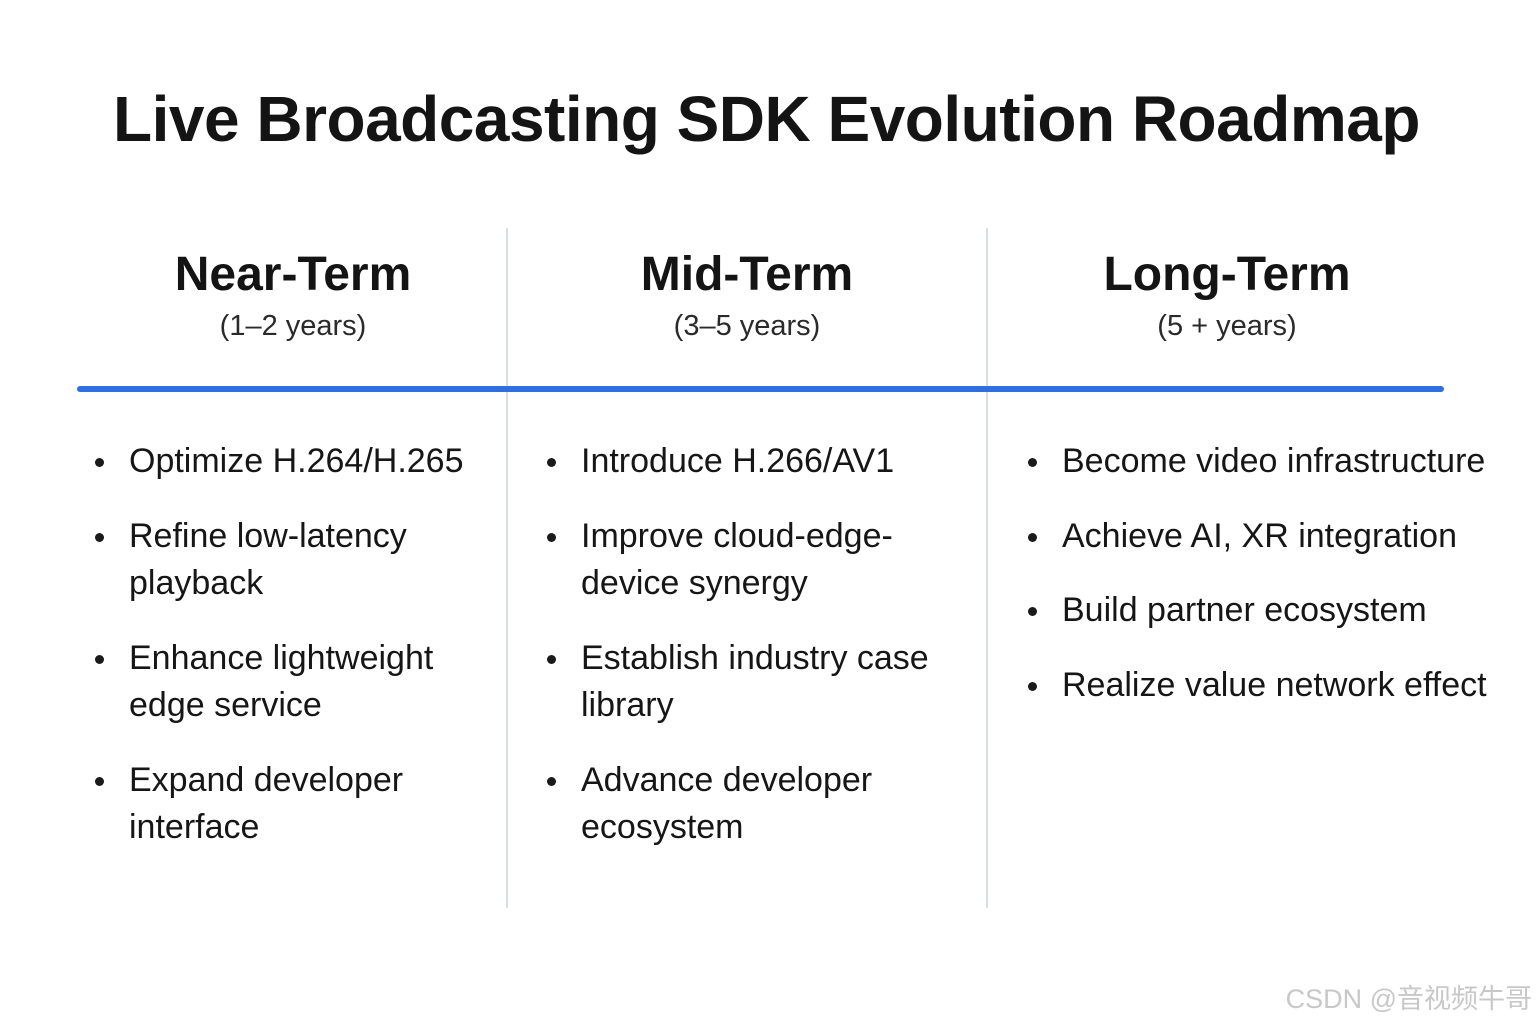  I want to click on phase-item: Become video infrastructure, so click(1277, 462).